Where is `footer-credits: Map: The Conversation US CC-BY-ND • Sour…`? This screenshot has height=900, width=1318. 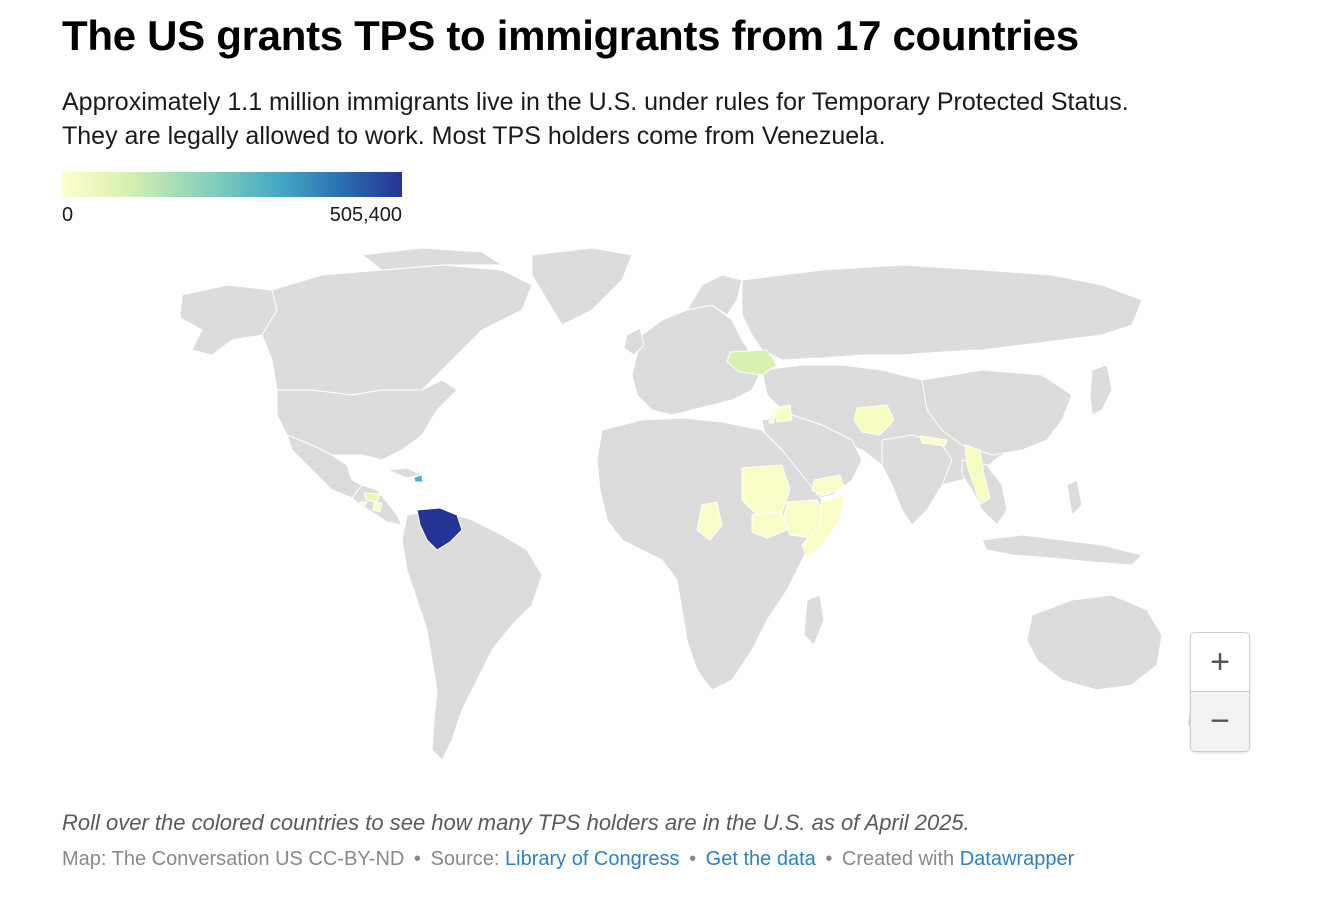 footer-credits: Map: The Conversation US CC-BY-ND • Sour… is located at coordinates (568, 859).